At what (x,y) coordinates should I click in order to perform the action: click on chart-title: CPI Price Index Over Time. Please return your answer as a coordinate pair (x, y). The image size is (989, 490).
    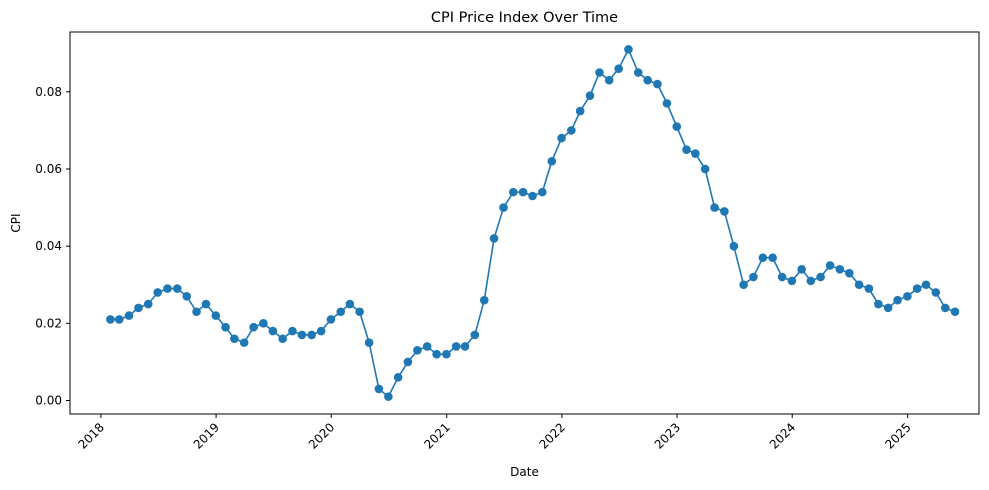
    Looking at the image, I should click on (524, 18).